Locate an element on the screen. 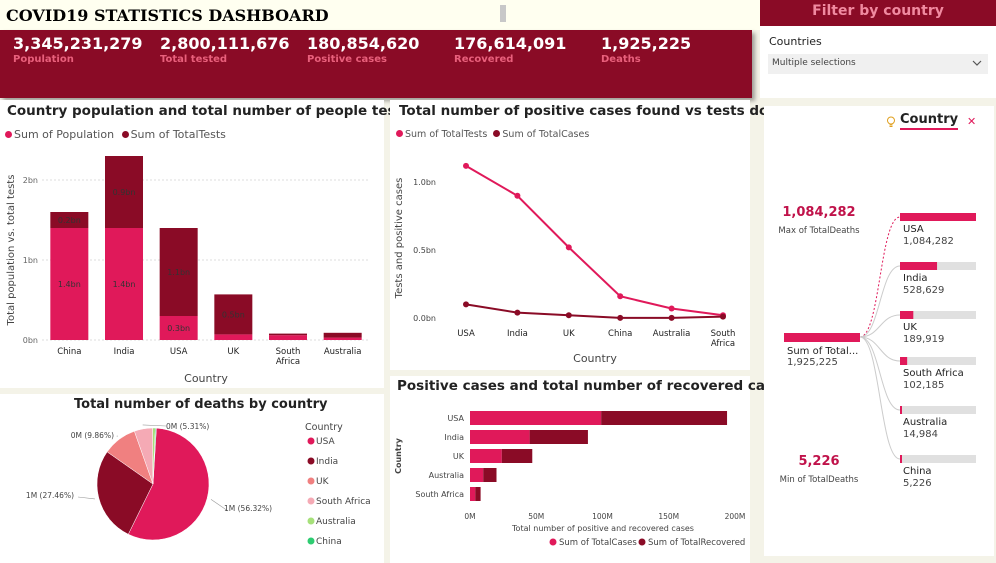  node-label: UK is located at coordinates (910, 327).